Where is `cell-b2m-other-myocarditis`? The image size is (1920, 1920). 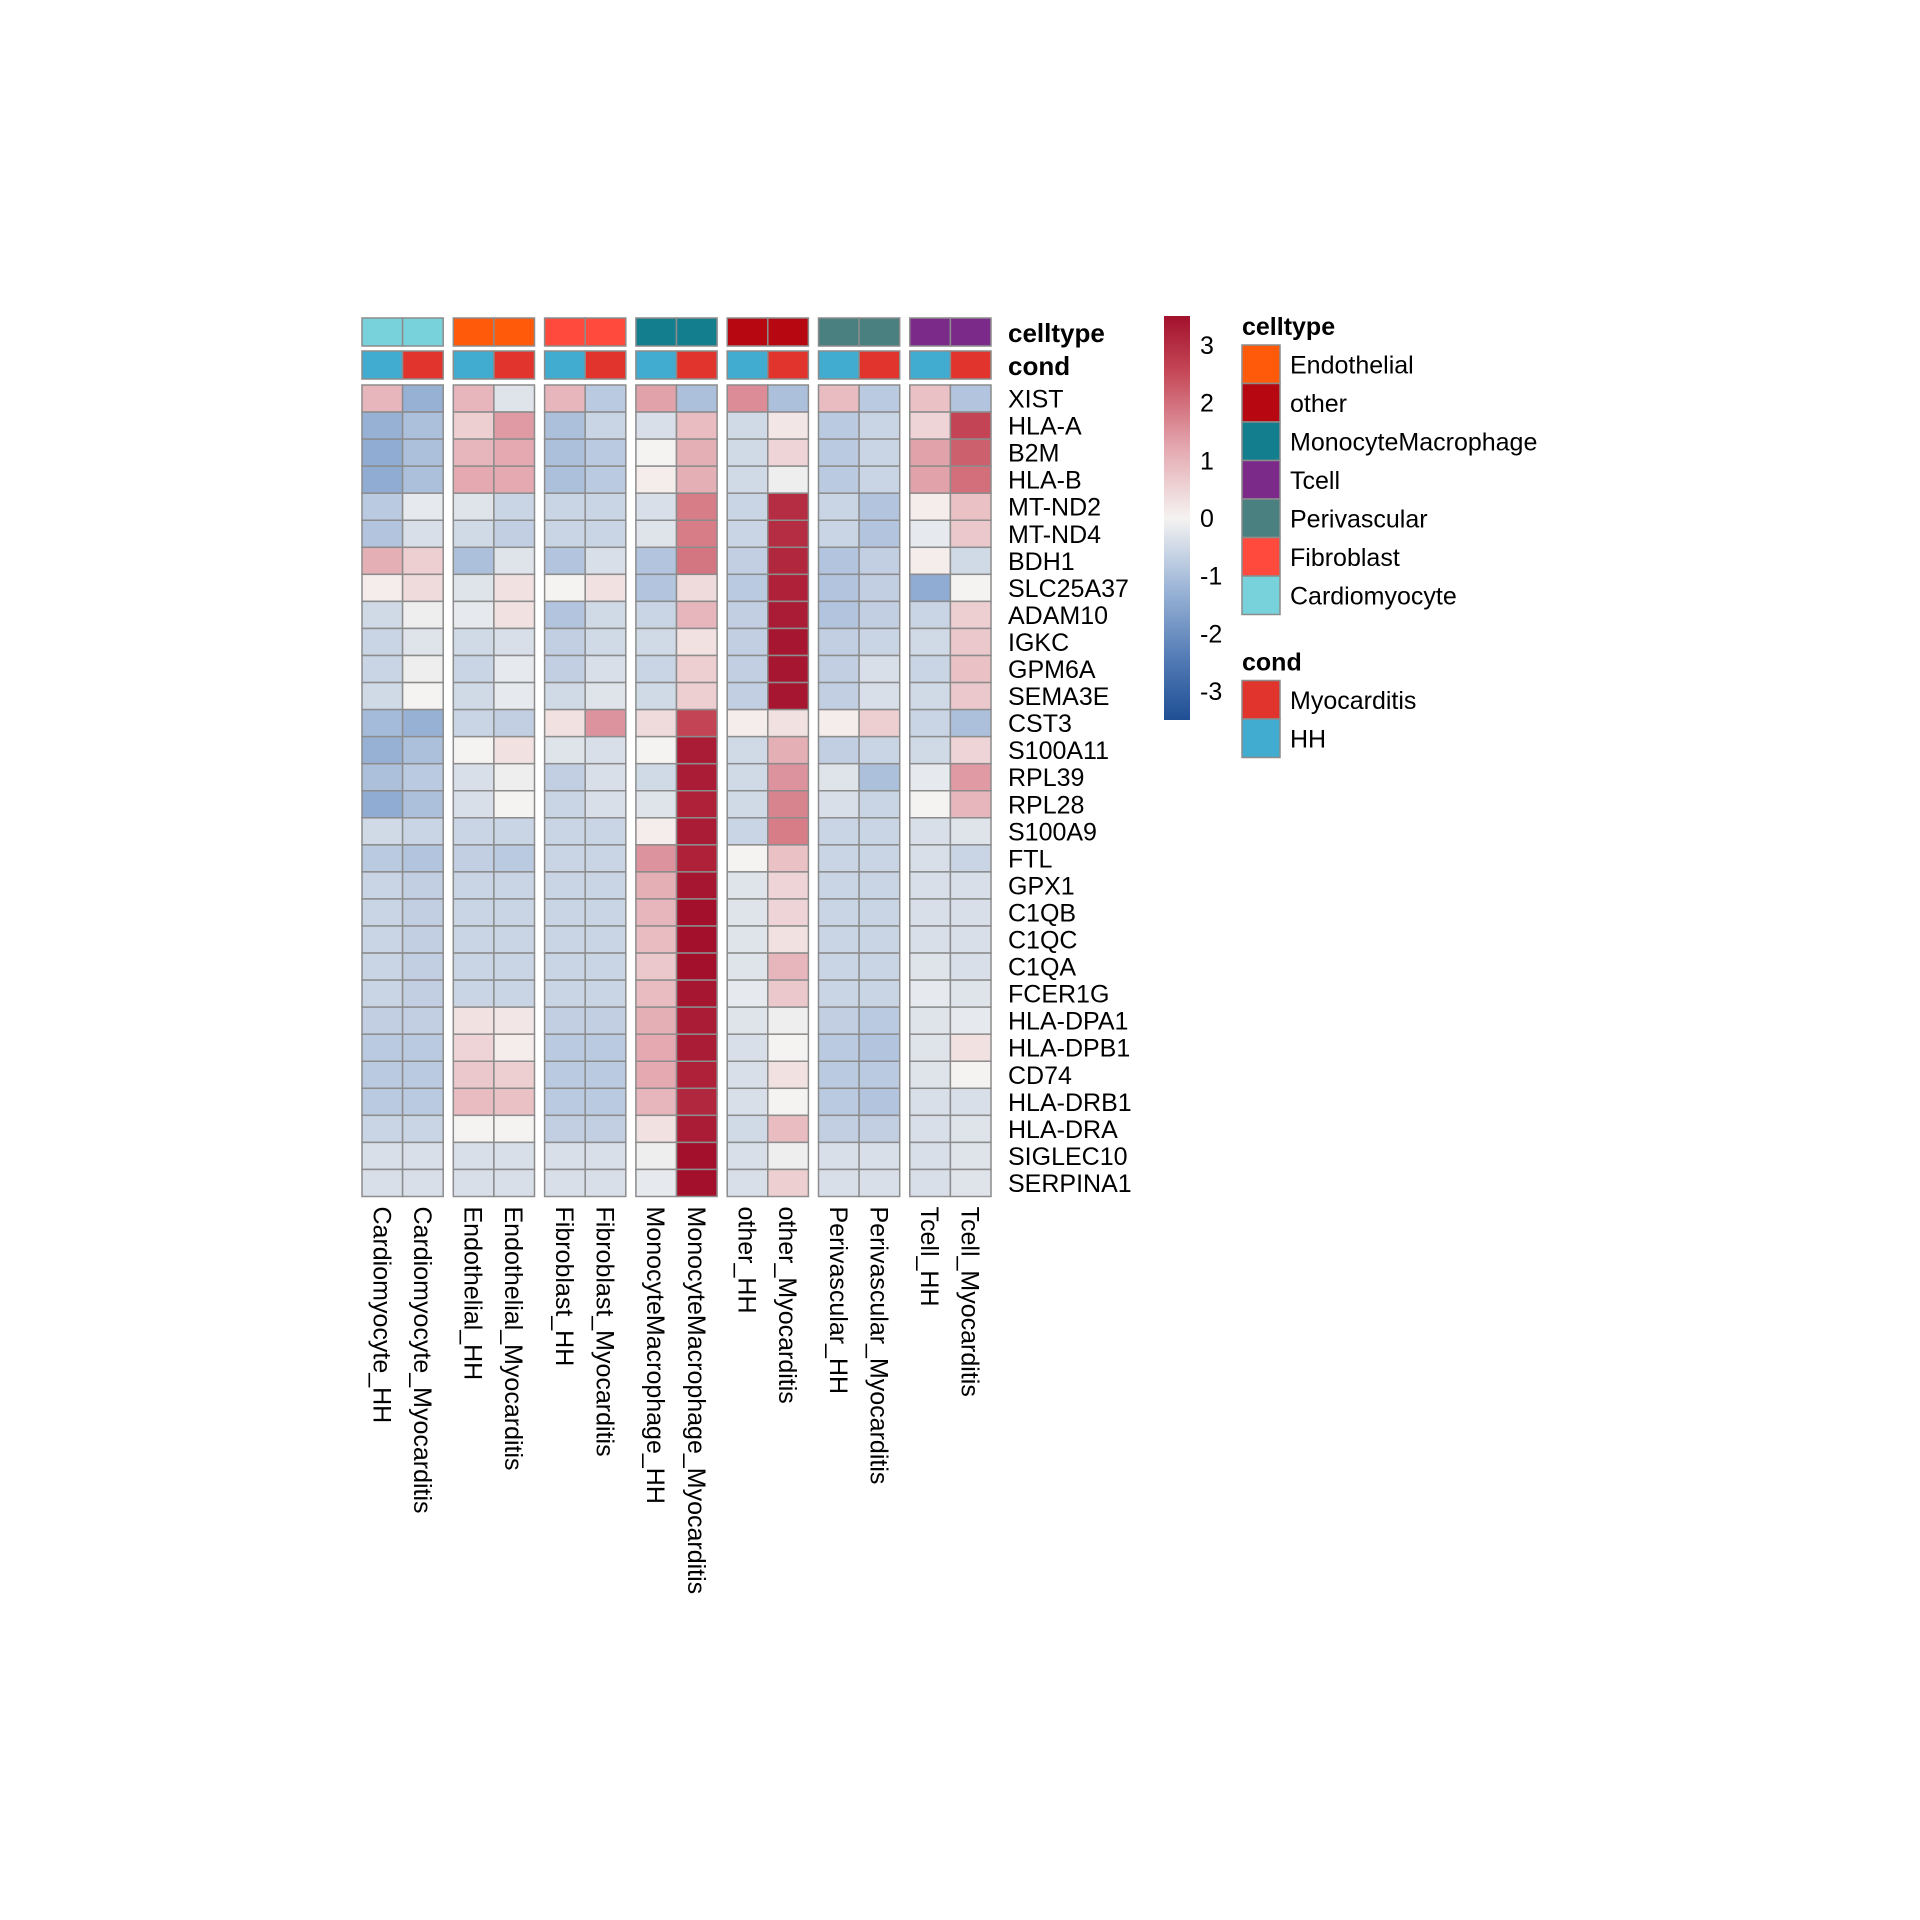 cell-b2m-other-myocarditis is located at coordinates (788, 452).